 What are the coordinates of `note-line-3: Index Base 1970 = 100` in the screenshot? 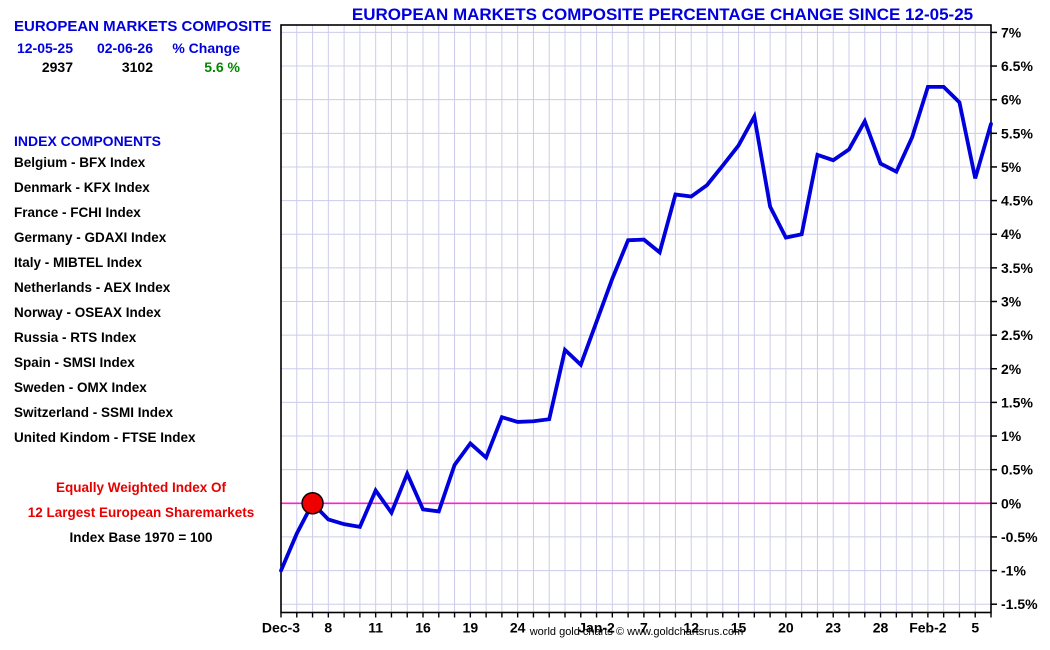 It's located at (141, 537).